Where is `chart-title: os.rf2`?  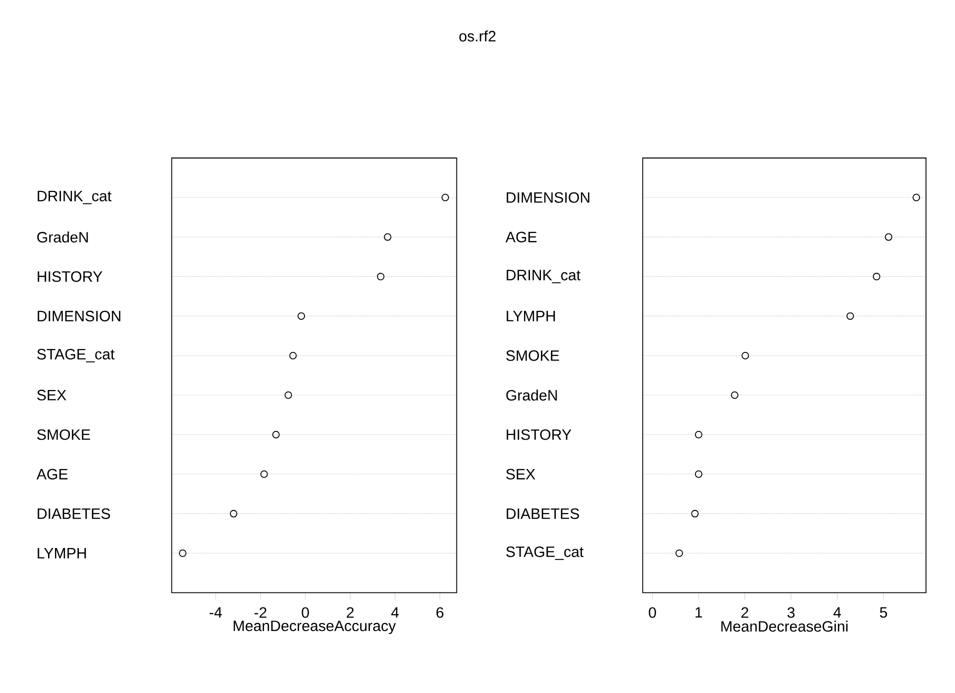 chart-title: os.rf2 is located at coordinates (477, 36).